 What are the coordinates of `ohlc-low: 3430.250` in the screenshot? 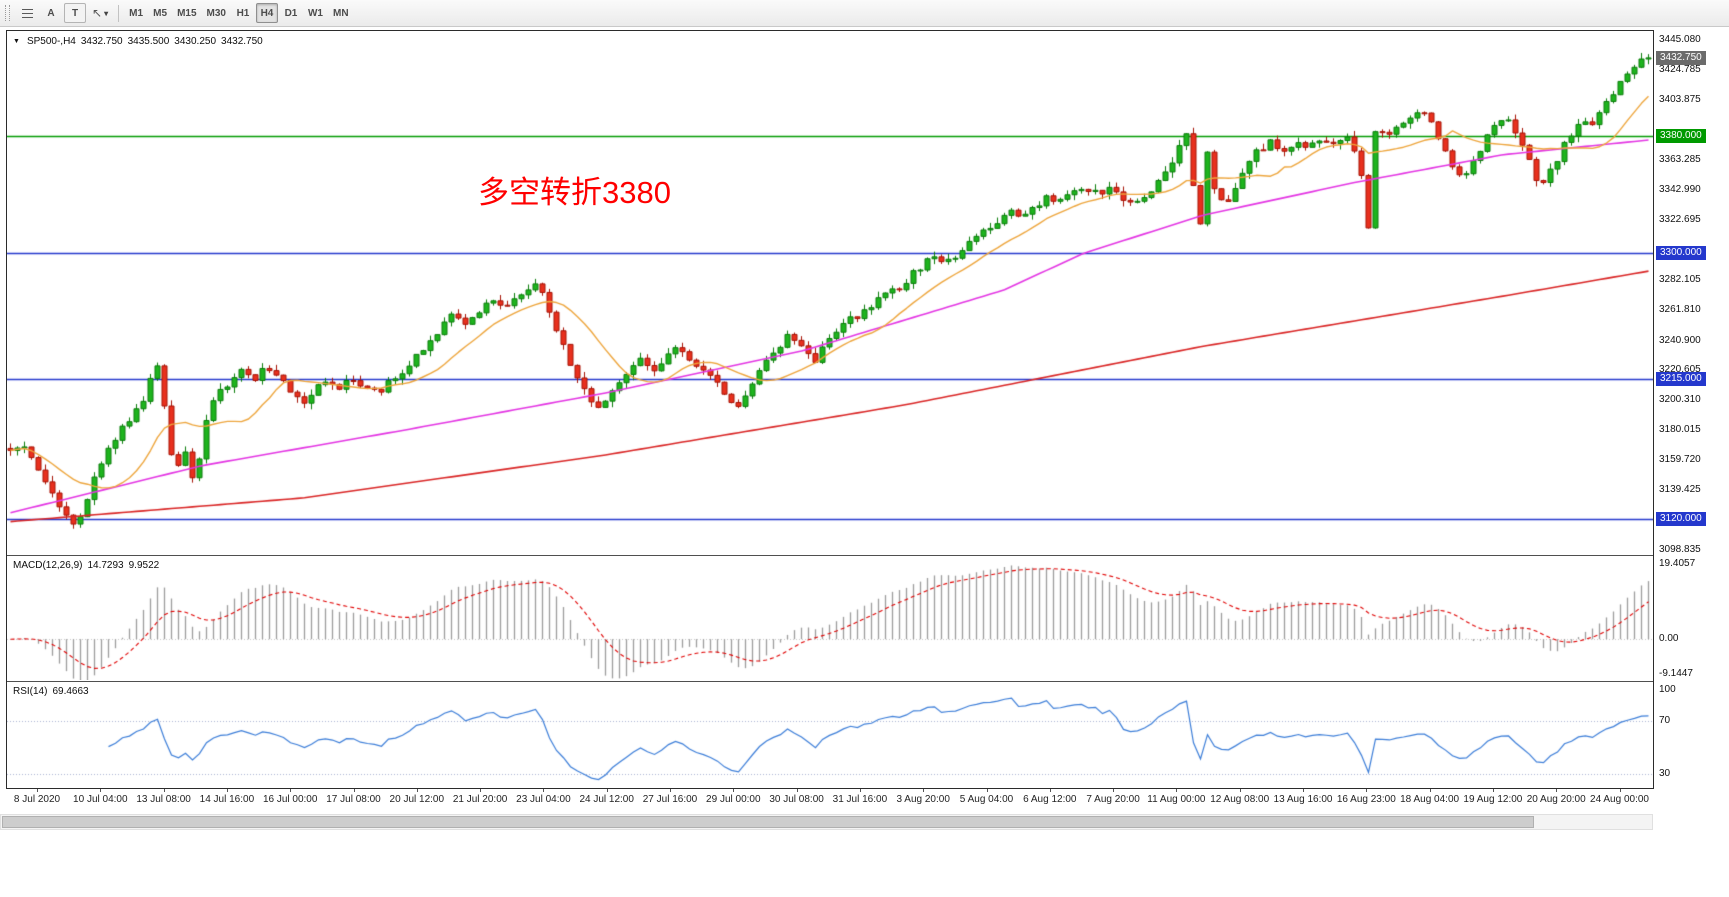 It's located at (195, 41).